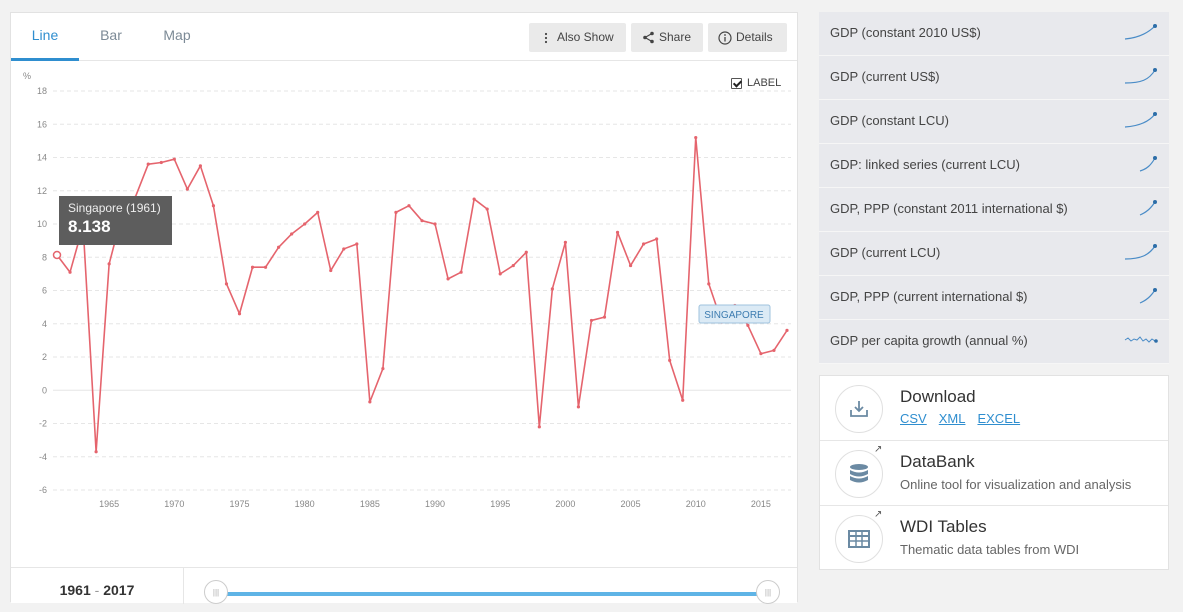  What do you see at coordinates (929, 296) in the screenshot?
I see `indicator-label: GDP, PPP (current international $)` at bounding box center [929, 296].